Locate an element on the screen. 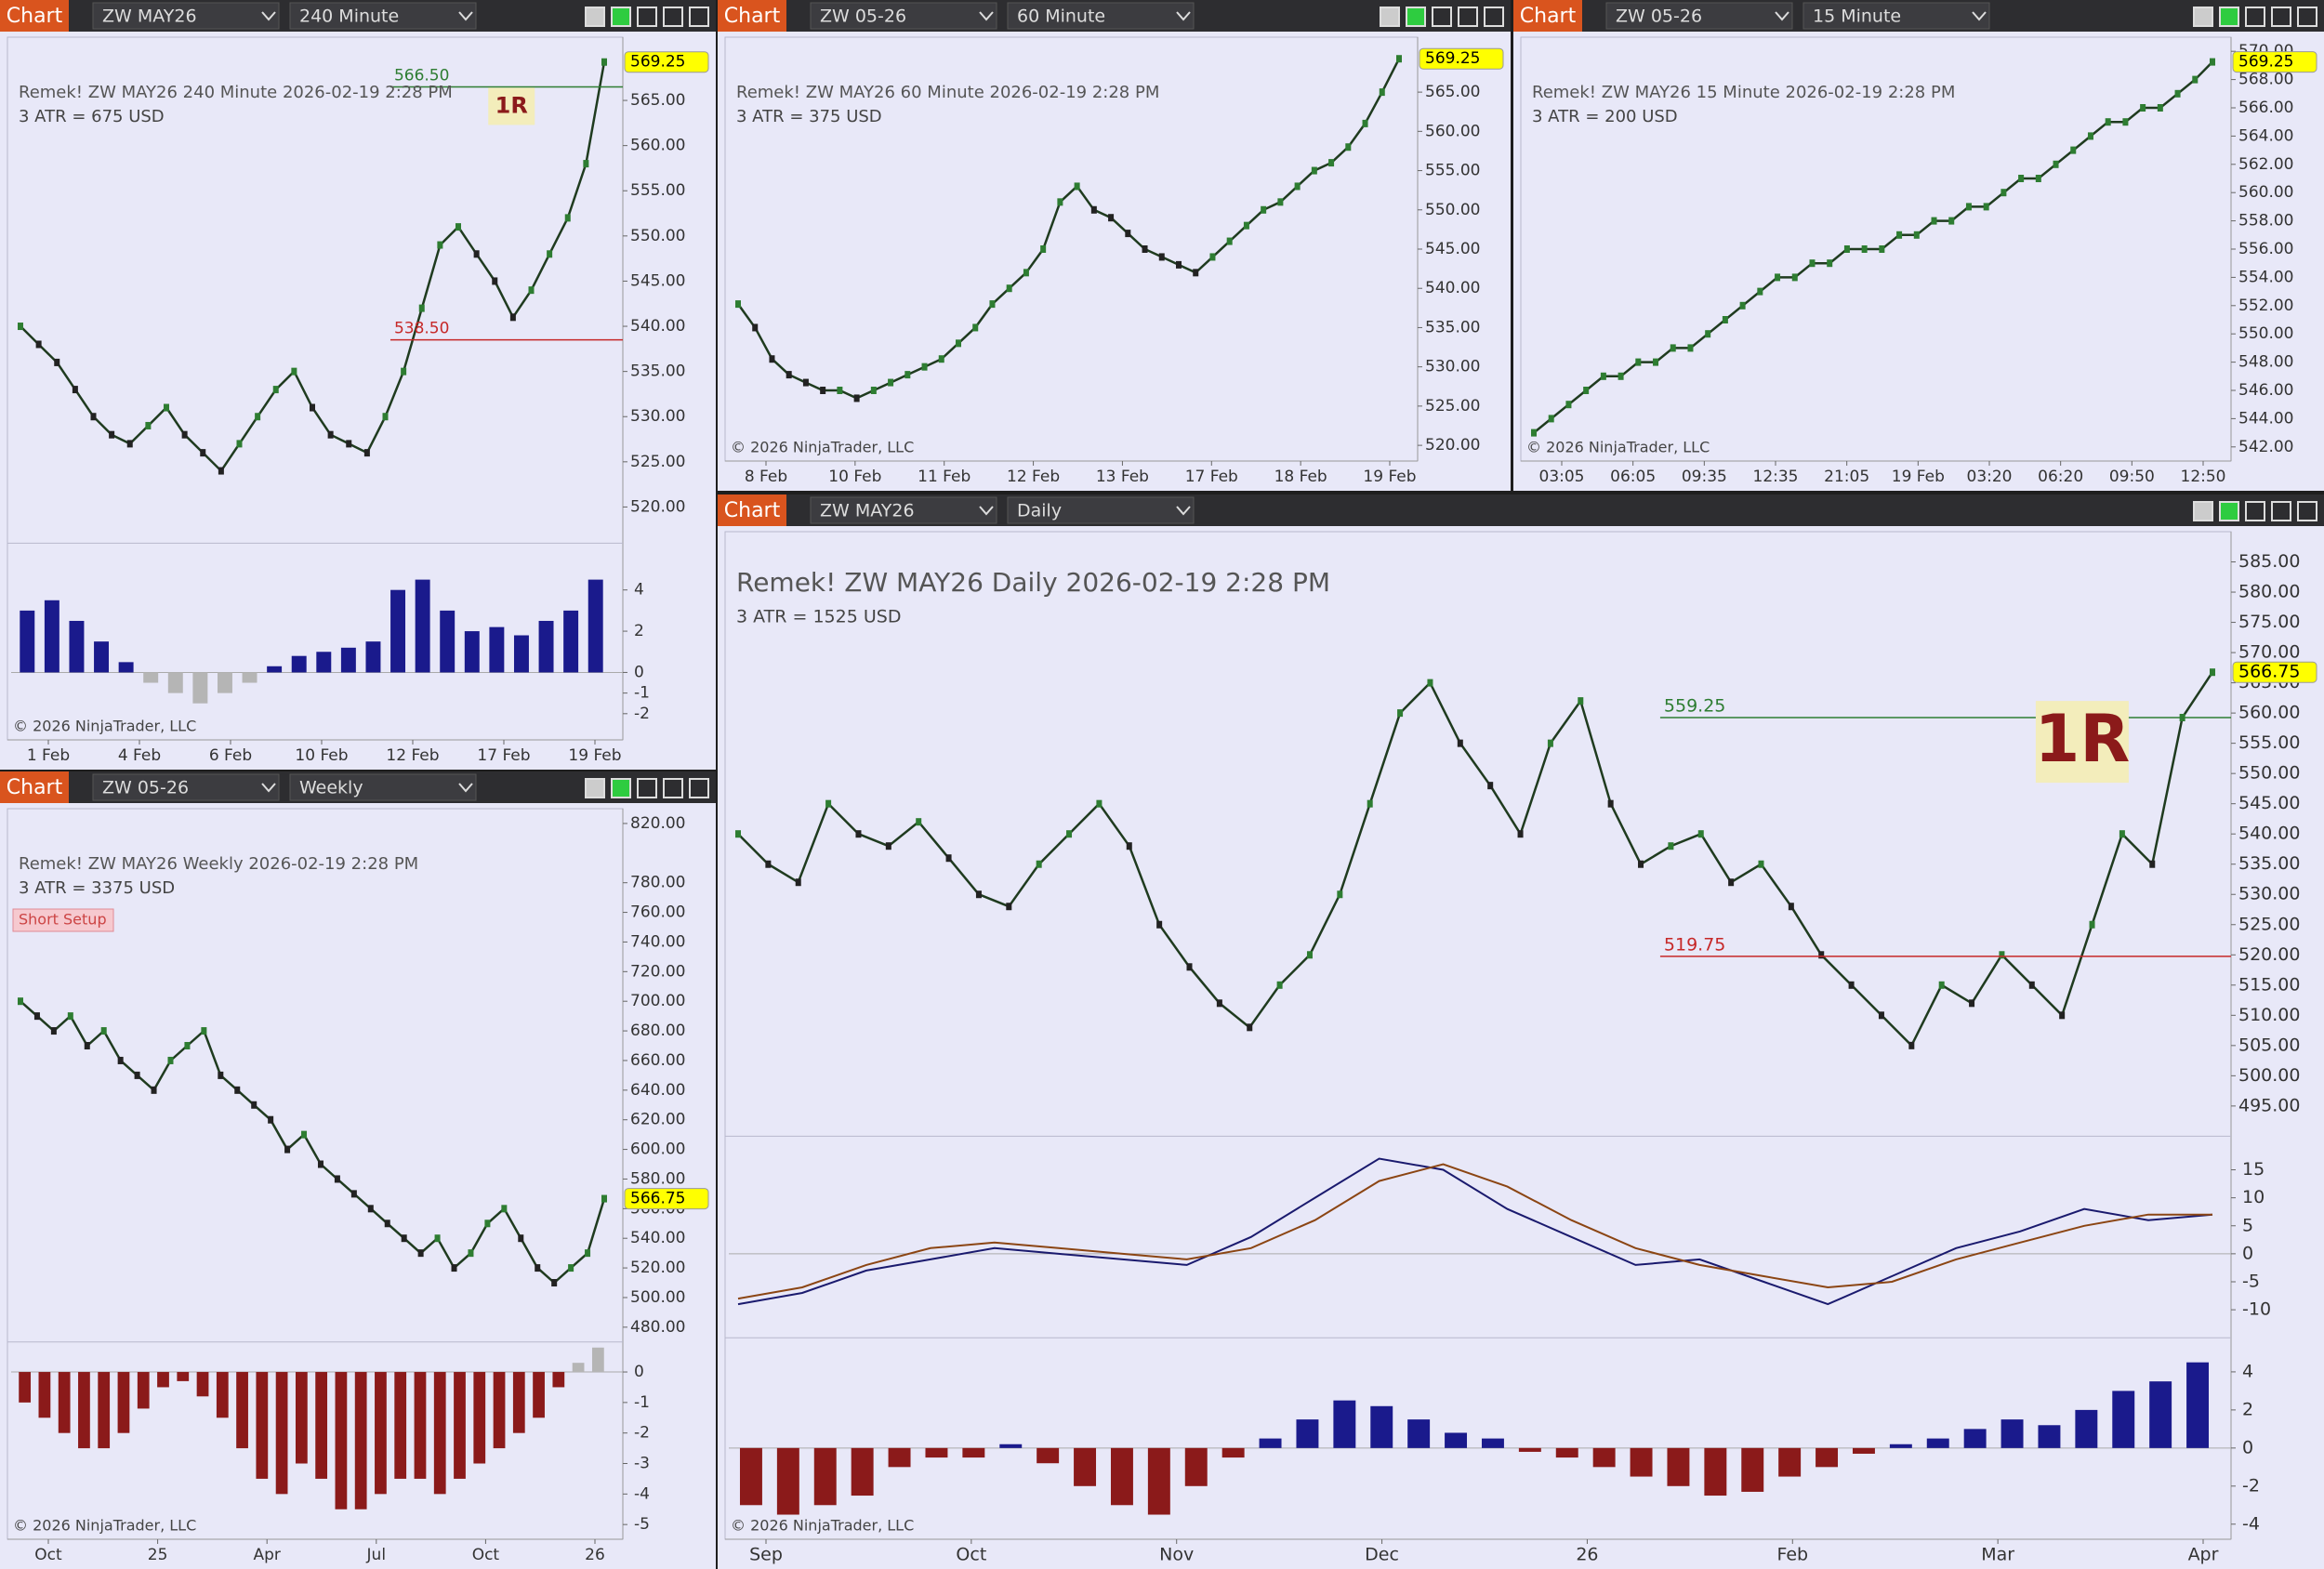 This screenshot has width=2324, height=1569. time-label: Apr is located at coordinates (266, 1555).